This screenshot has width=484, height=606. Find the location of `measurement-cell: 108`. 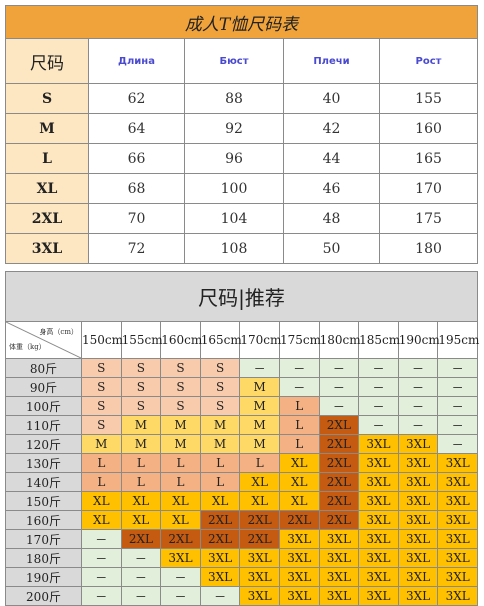

measurement-cell: 108 is located at coordinates (234, 248).